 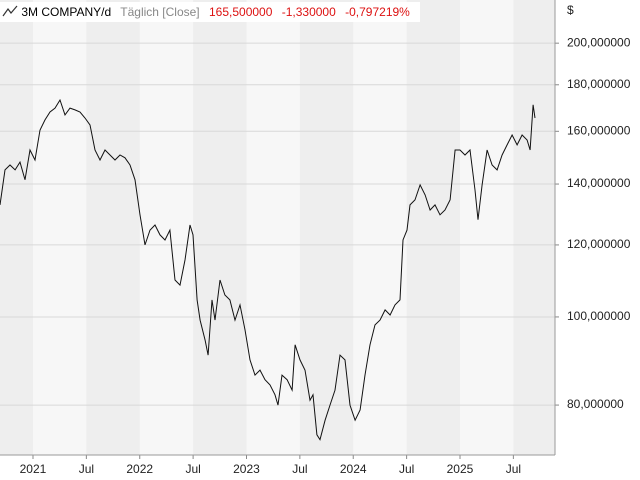 What do you see at coordinates (308, 12) in the screenshot?
I see `quote-change: -1,330000` at bounding box center [308, 12].